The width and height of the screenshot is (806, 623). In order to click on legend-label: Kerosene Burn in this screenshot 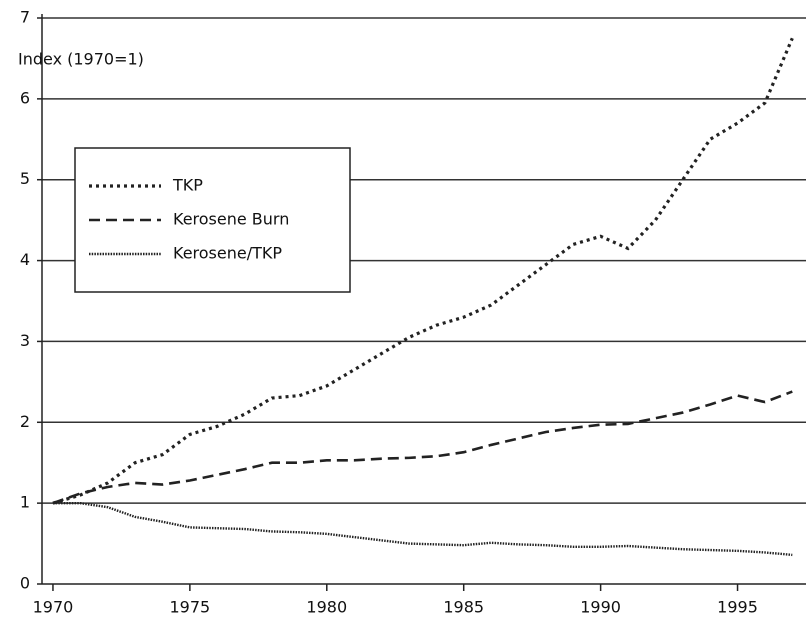, I will do `click(231, 219)`.